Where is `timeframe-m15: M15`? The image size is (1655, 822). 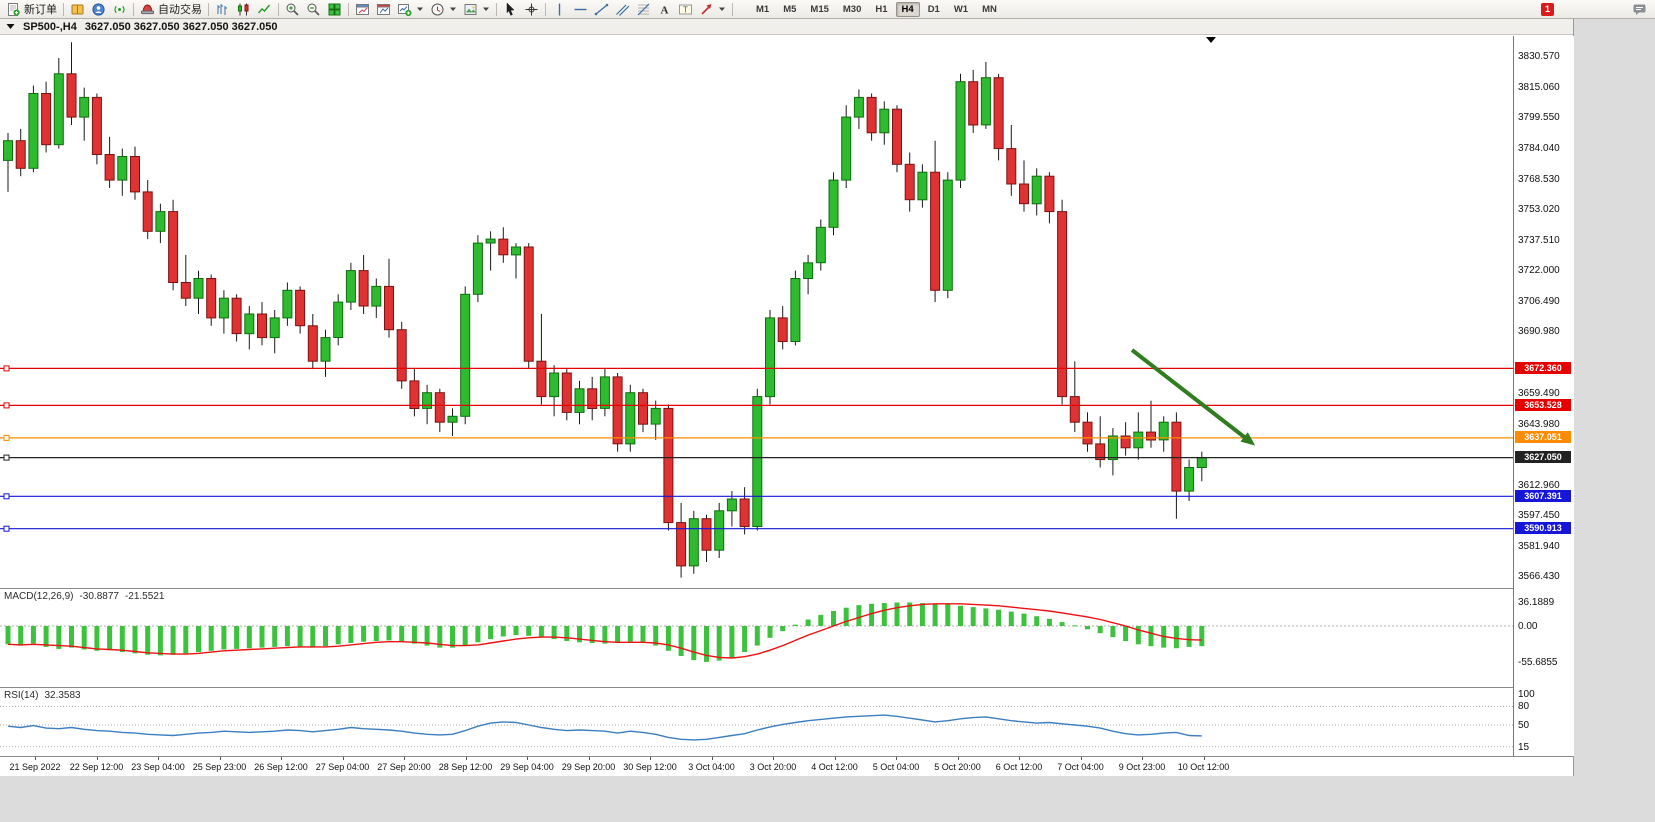
timeframe-m15: M15 is located at coordinates (819, 9).